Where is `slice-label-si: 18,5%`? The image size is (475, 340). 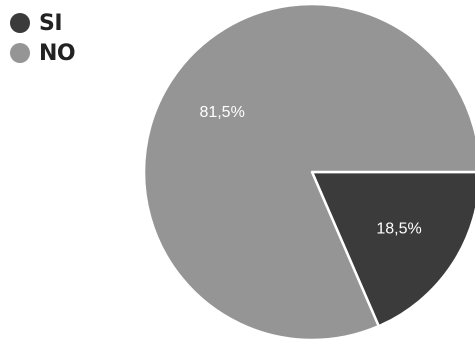 slice-label-si: 18,5% is located at coordinates (398, 228).